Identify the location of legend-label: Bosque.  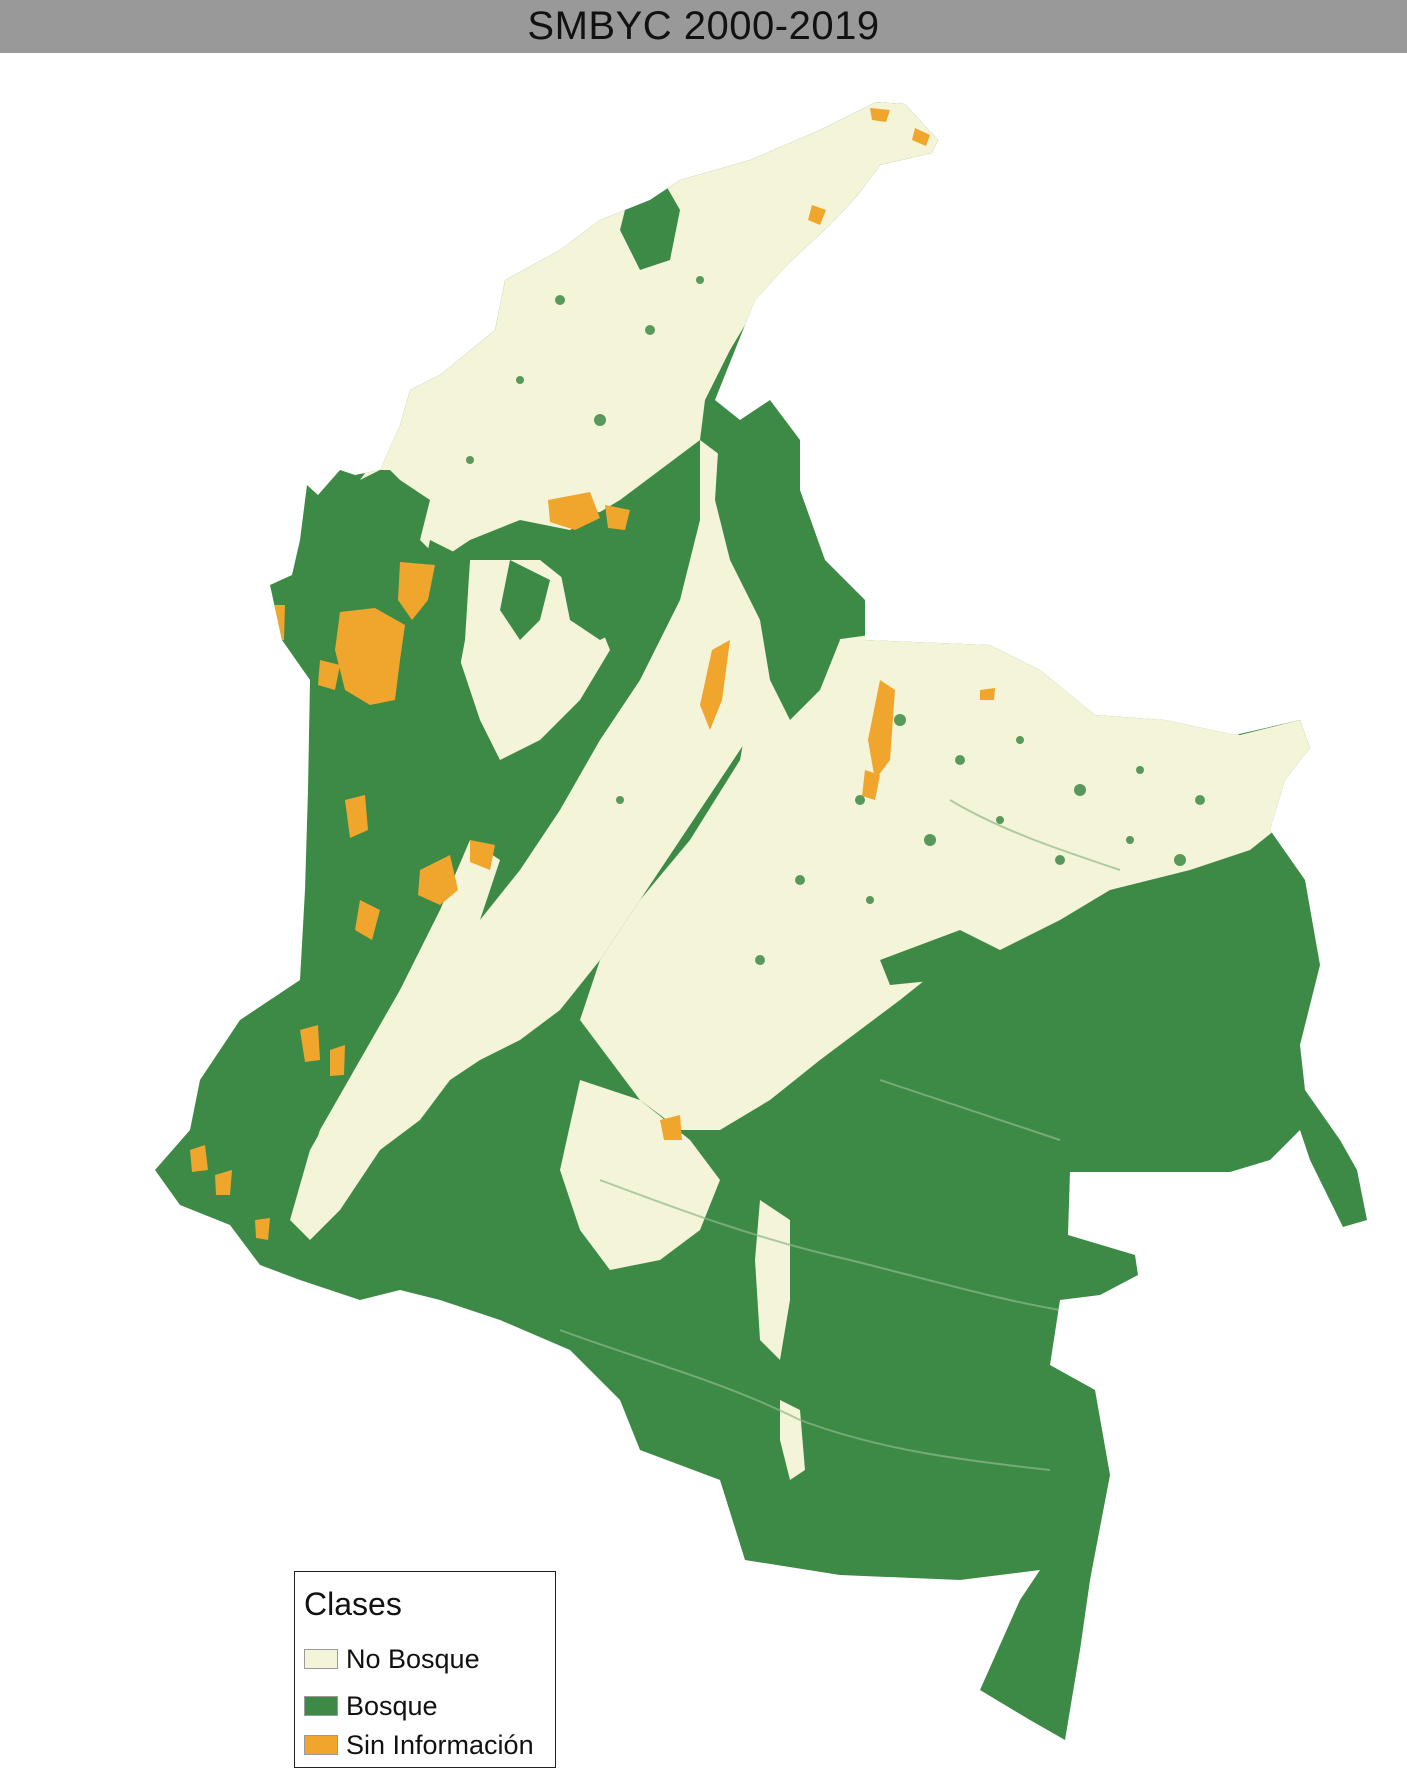
(392, 1705).